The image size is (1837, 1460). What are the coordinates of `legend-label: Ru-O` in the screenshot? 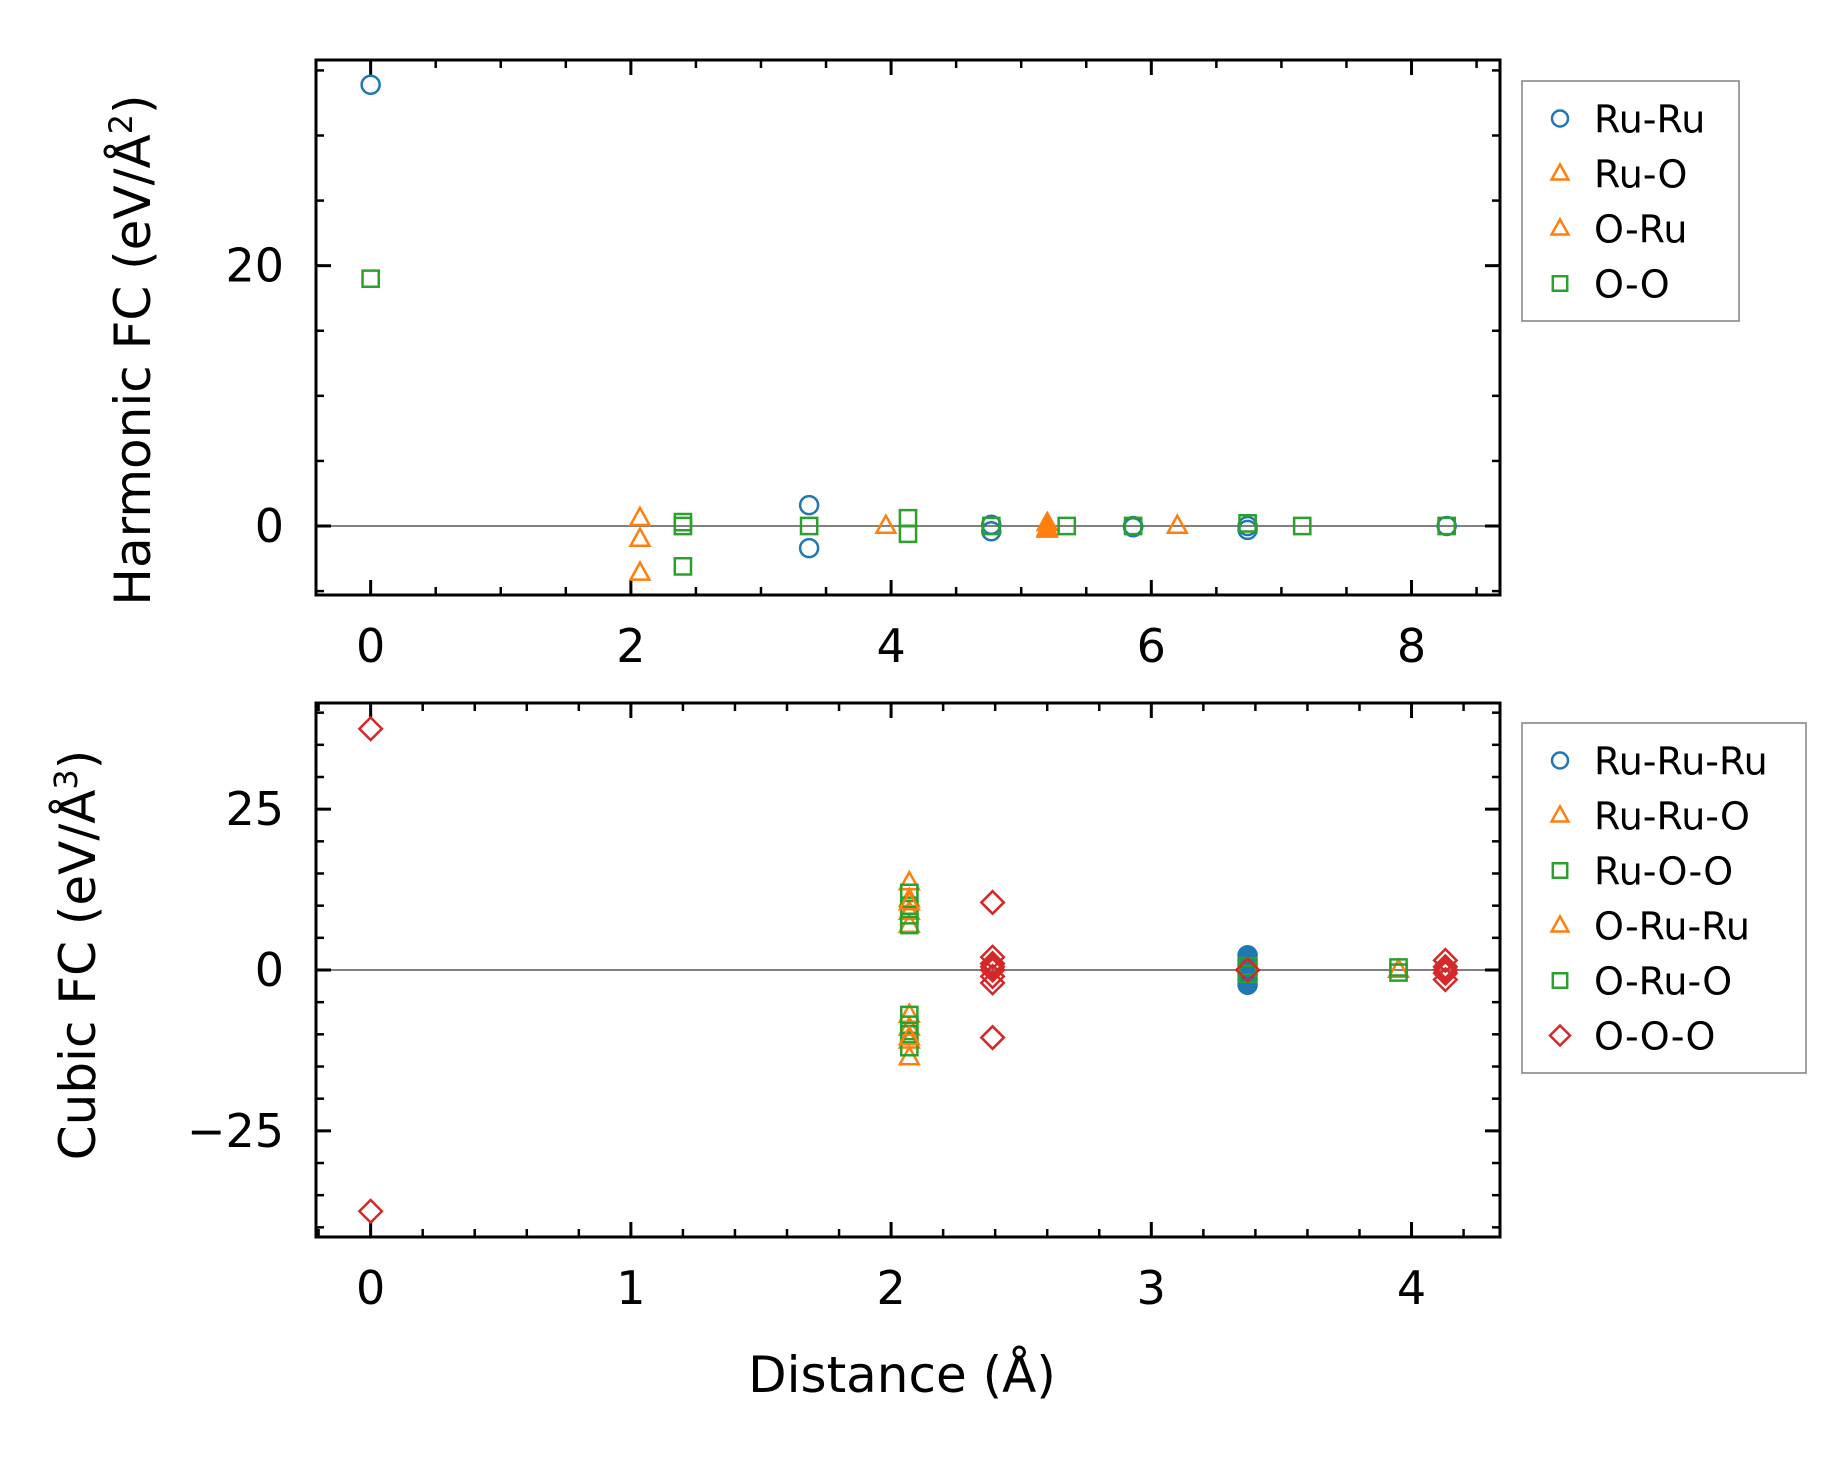 It's located at (1640, 175).